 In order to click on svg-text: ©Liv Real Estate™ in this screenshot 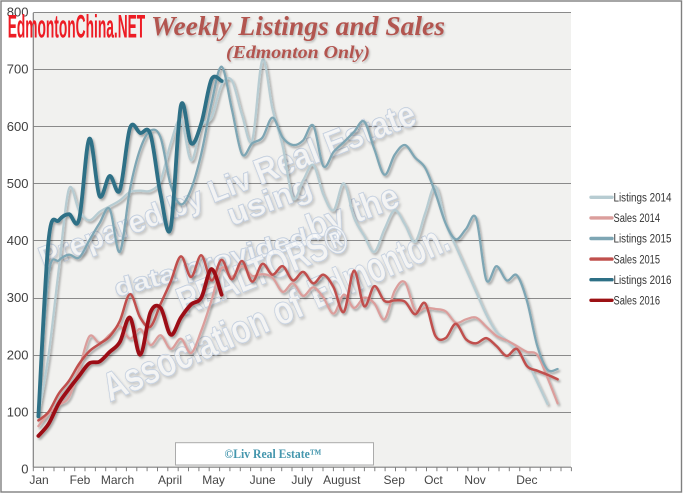, I will do `click(273, 453)`.